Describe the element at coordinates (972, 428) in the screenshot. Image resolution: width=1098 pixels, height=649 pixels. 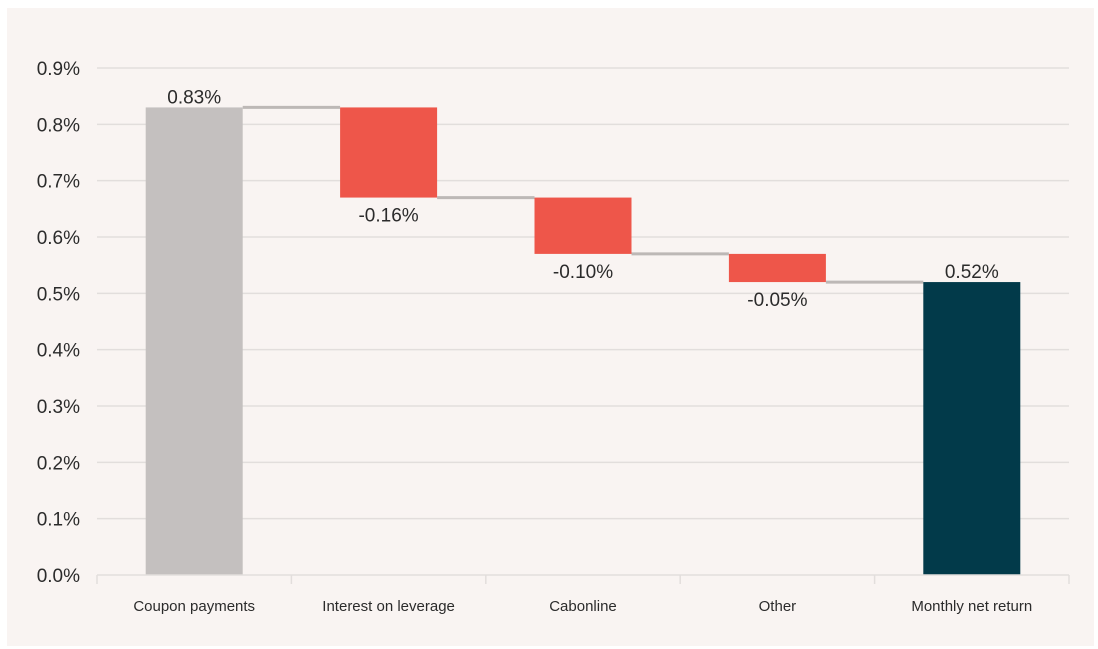
I see `bar-monthly-net-return` at that location.